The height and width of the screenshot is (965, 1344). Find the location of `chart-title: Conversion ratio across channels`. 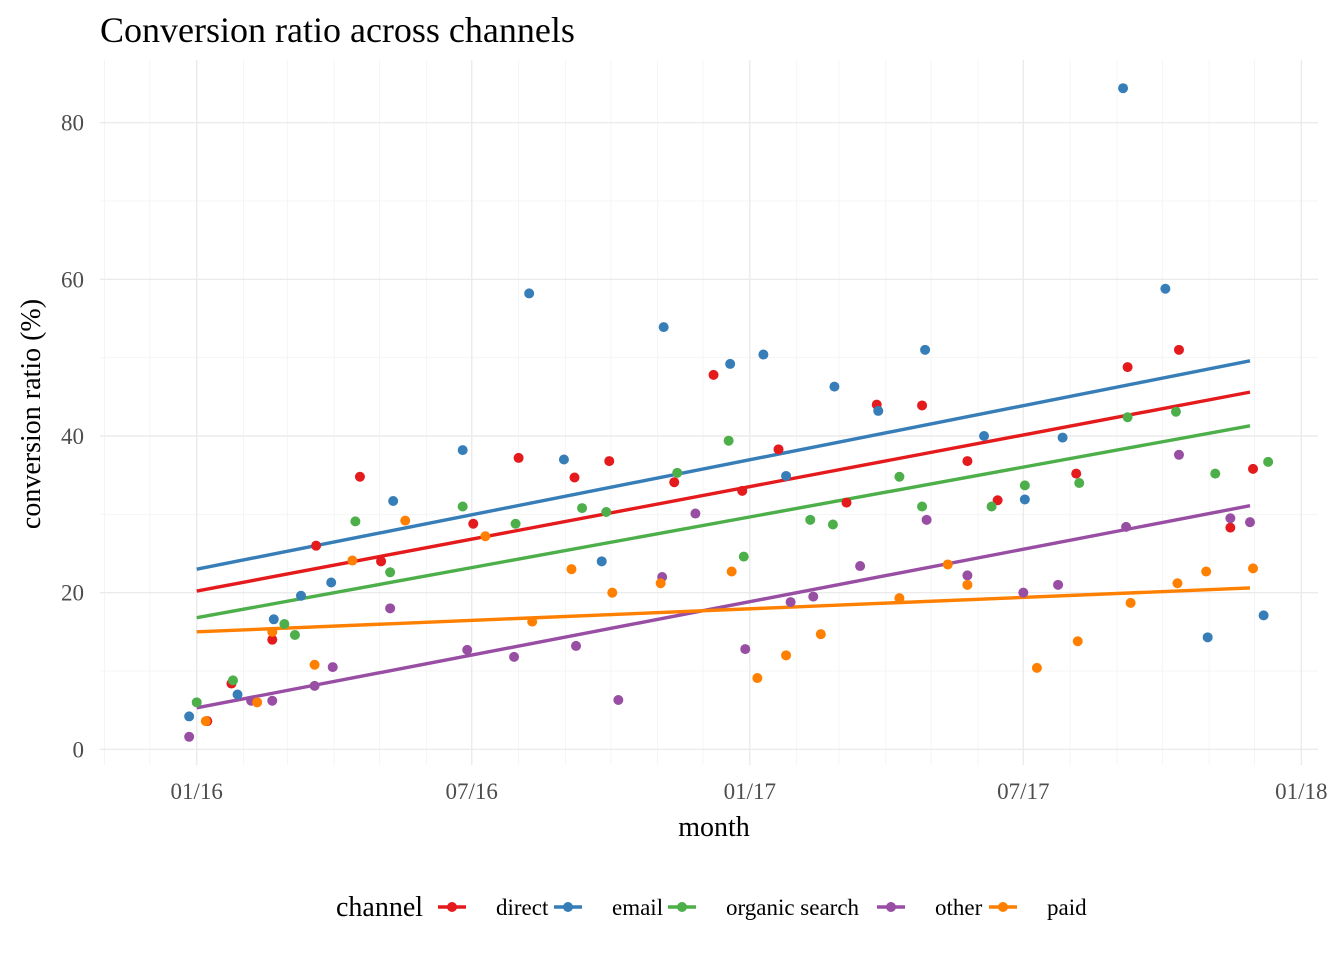

chart-title: Conversion ratio across channels is located at coordinates (337, 30).